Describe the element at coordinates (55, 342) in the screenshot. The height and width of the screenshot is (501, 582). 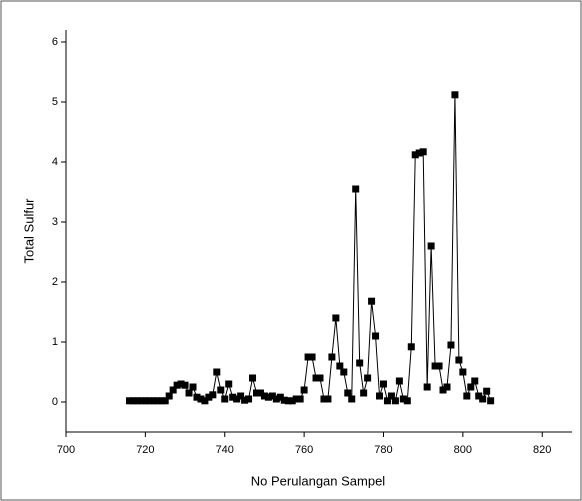
I see `y-tick-label: 1` at that location.